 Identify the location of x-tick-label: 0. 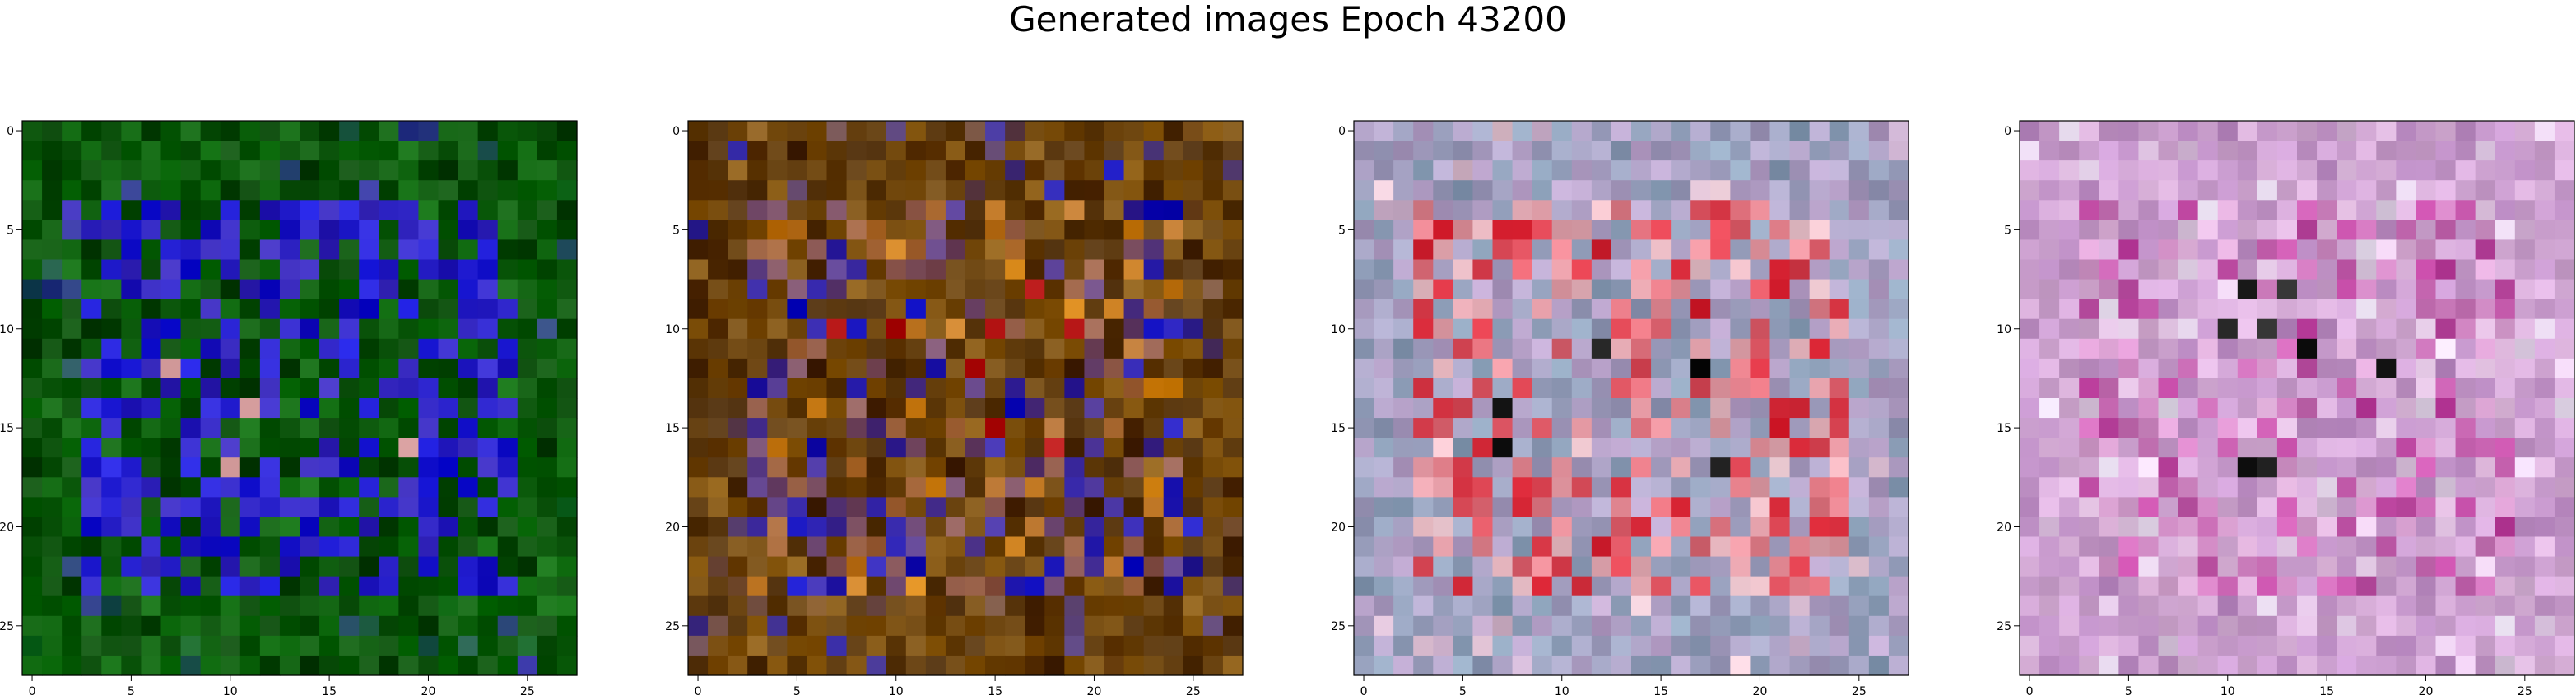
(698, 690).